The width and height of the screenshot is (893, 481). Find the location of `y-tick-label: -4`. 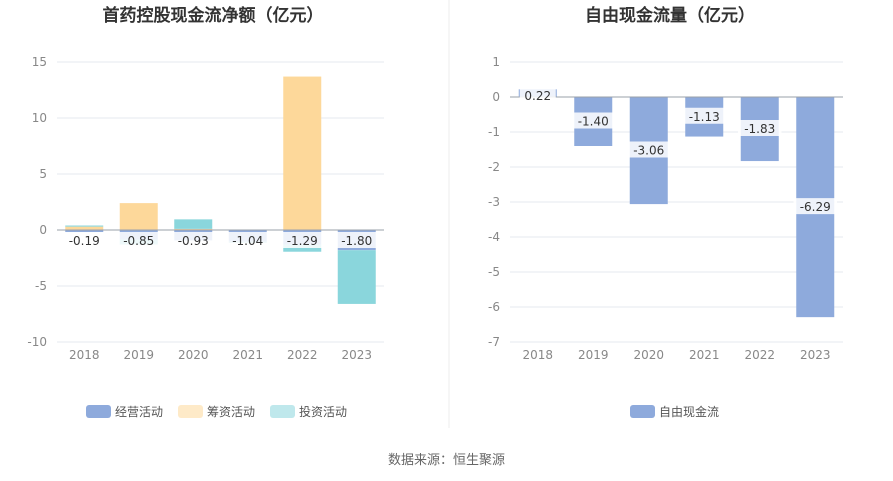

y-tick-label: -4 is located at coordinates (494, 237).